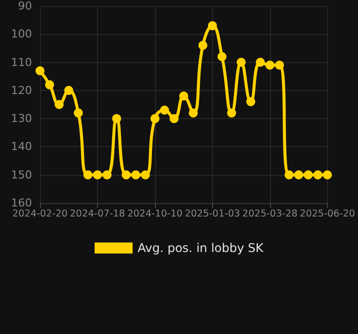 The image size is (358, 334). Describe the element at coordinates (21, 175) in the screenshot. I see `y-tick-label: 150` at that location.